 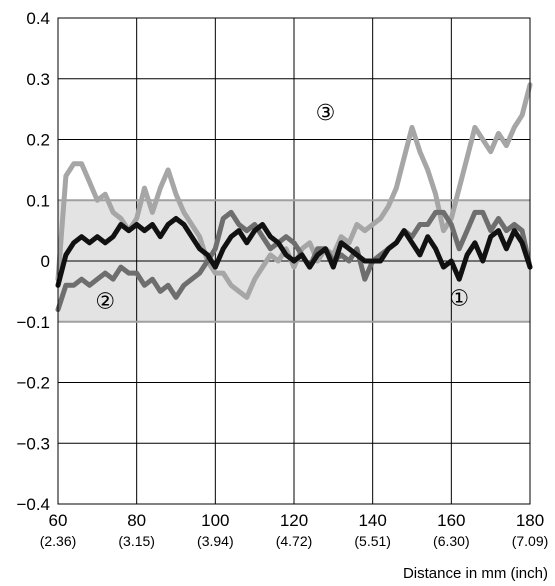 What do you see at coordinates (38, 140) in the screenshot?
I see `y-tick-label: 0.2` at bounding box center [38, 140].